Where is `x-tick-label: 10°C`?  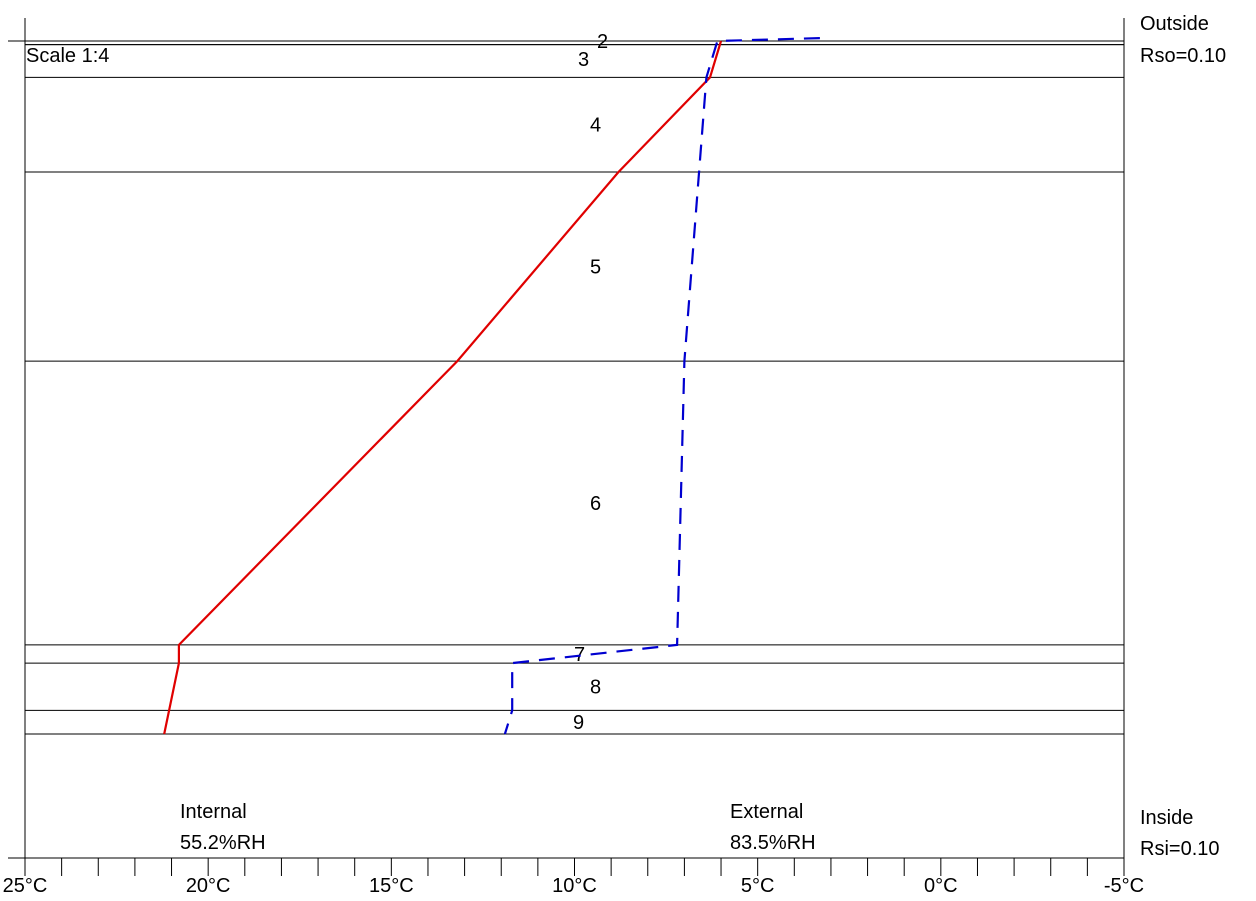 x-tick-label: 10°C is located at coordinates (574, 886).